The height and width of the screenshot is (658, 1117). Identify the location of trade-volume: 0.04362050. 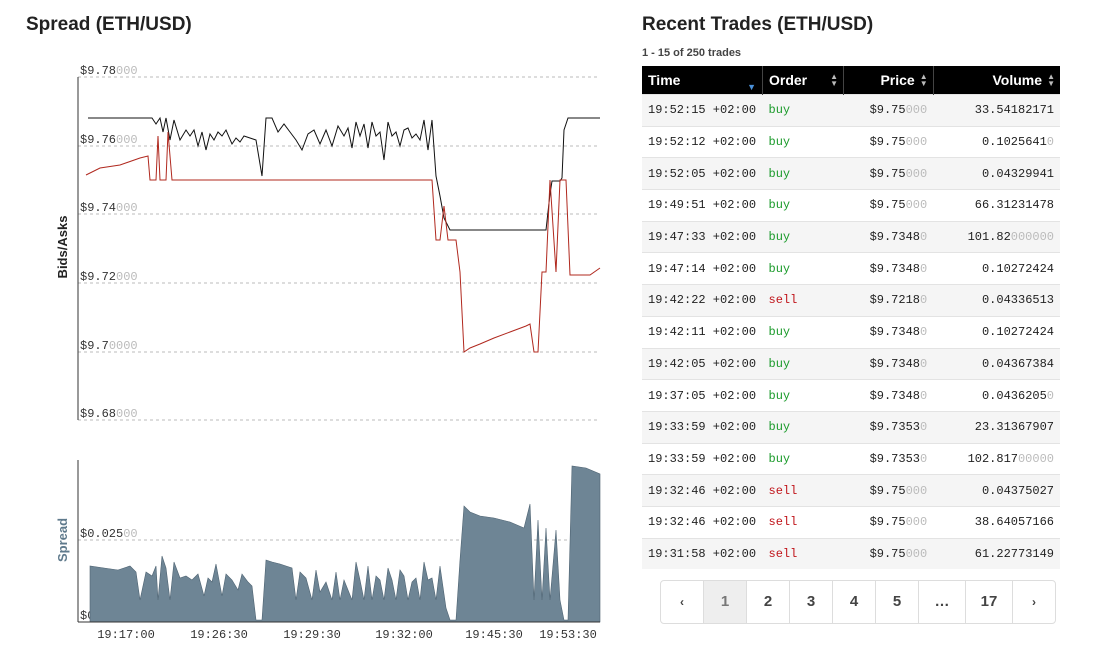
(996, 395).